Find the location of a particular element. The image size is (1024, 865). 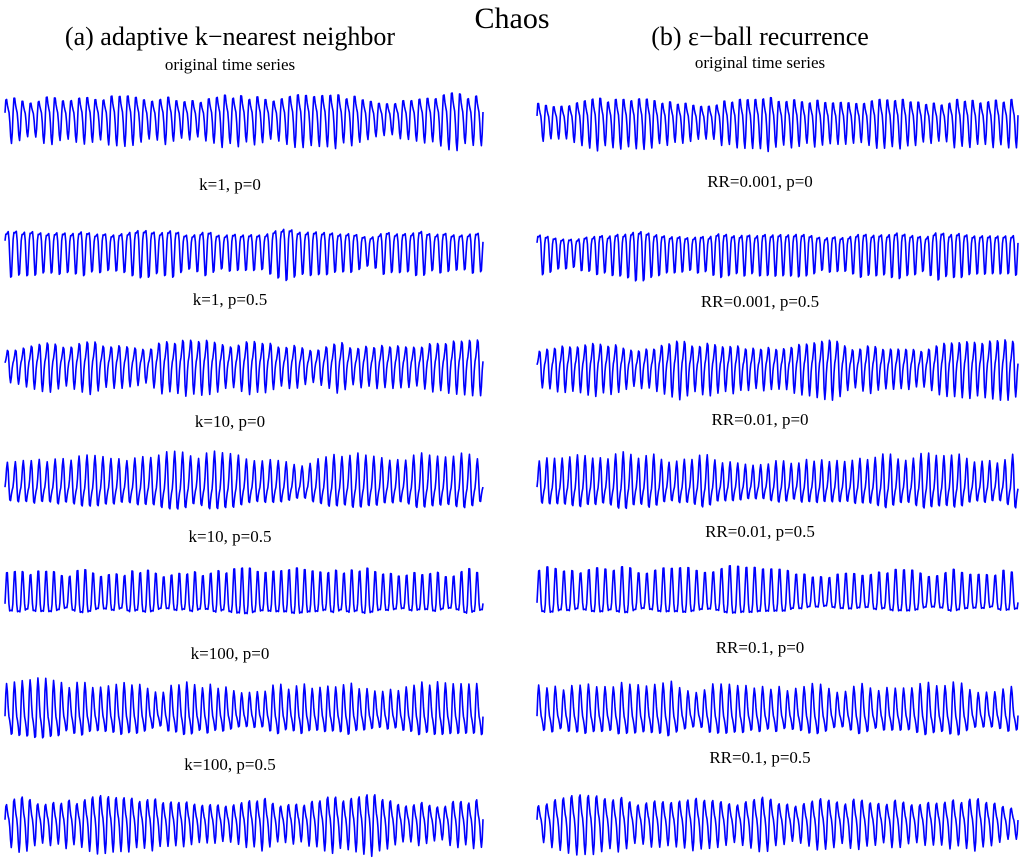

panel-label-a-2: k=1, p=0.5 is located at coordinates (230, 299).